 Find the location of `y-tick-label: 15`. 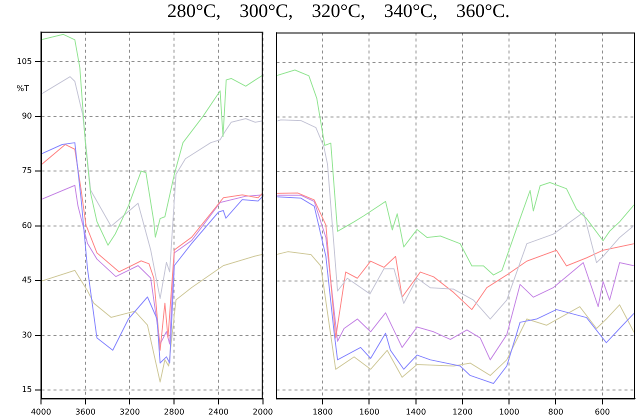

y-tick-label: 15 is located at coordinates (27, 389).